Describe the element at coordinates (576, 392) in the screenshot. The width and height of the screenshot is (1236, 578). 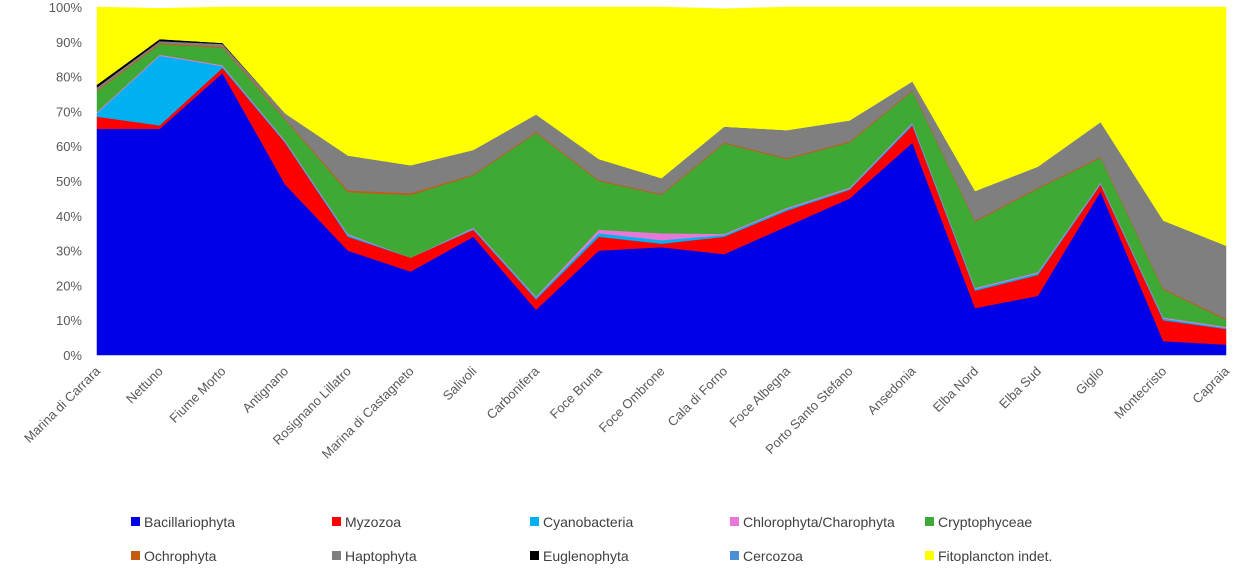
I see `x-tick-label: Foce Bruna` at that location.